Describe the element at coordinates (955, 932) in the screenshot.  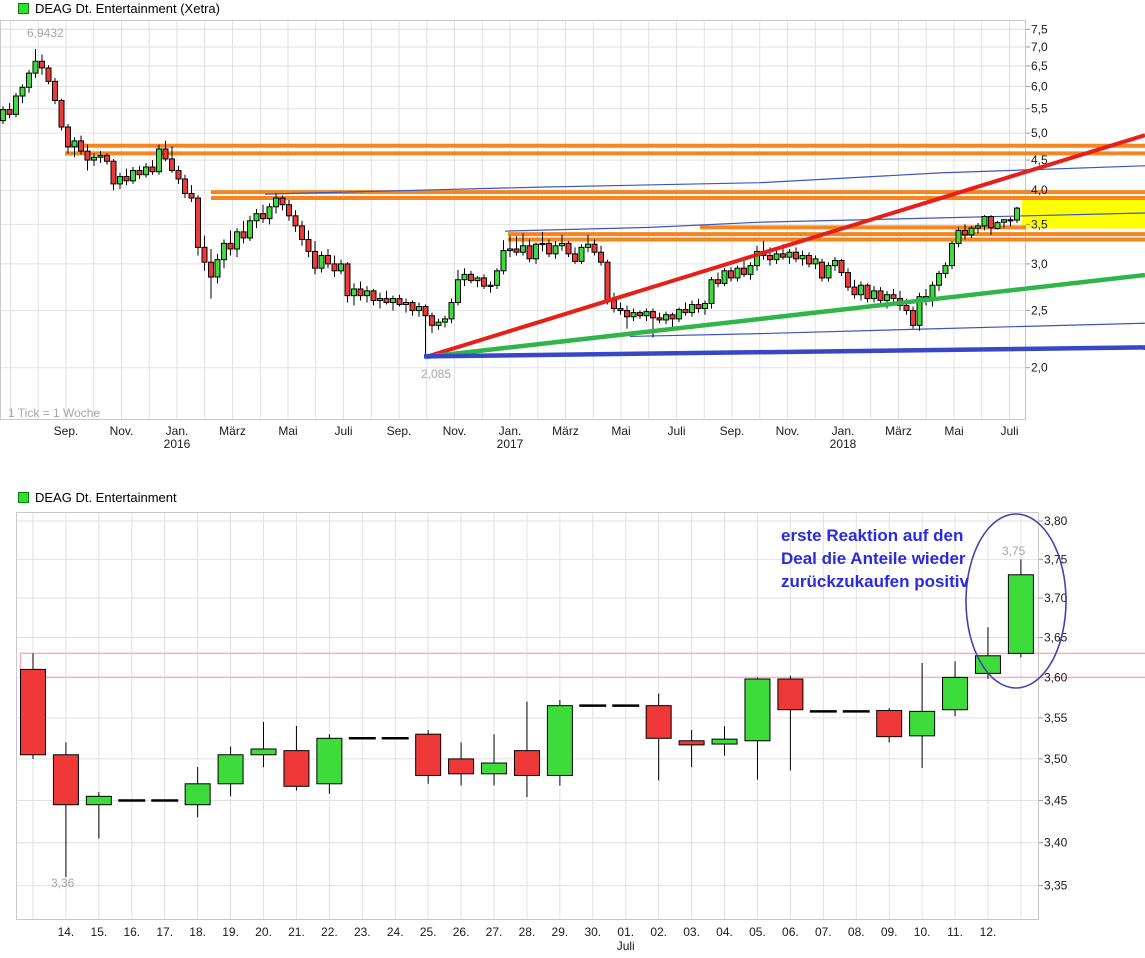
I see `x-tick-label: 11.` at that location.